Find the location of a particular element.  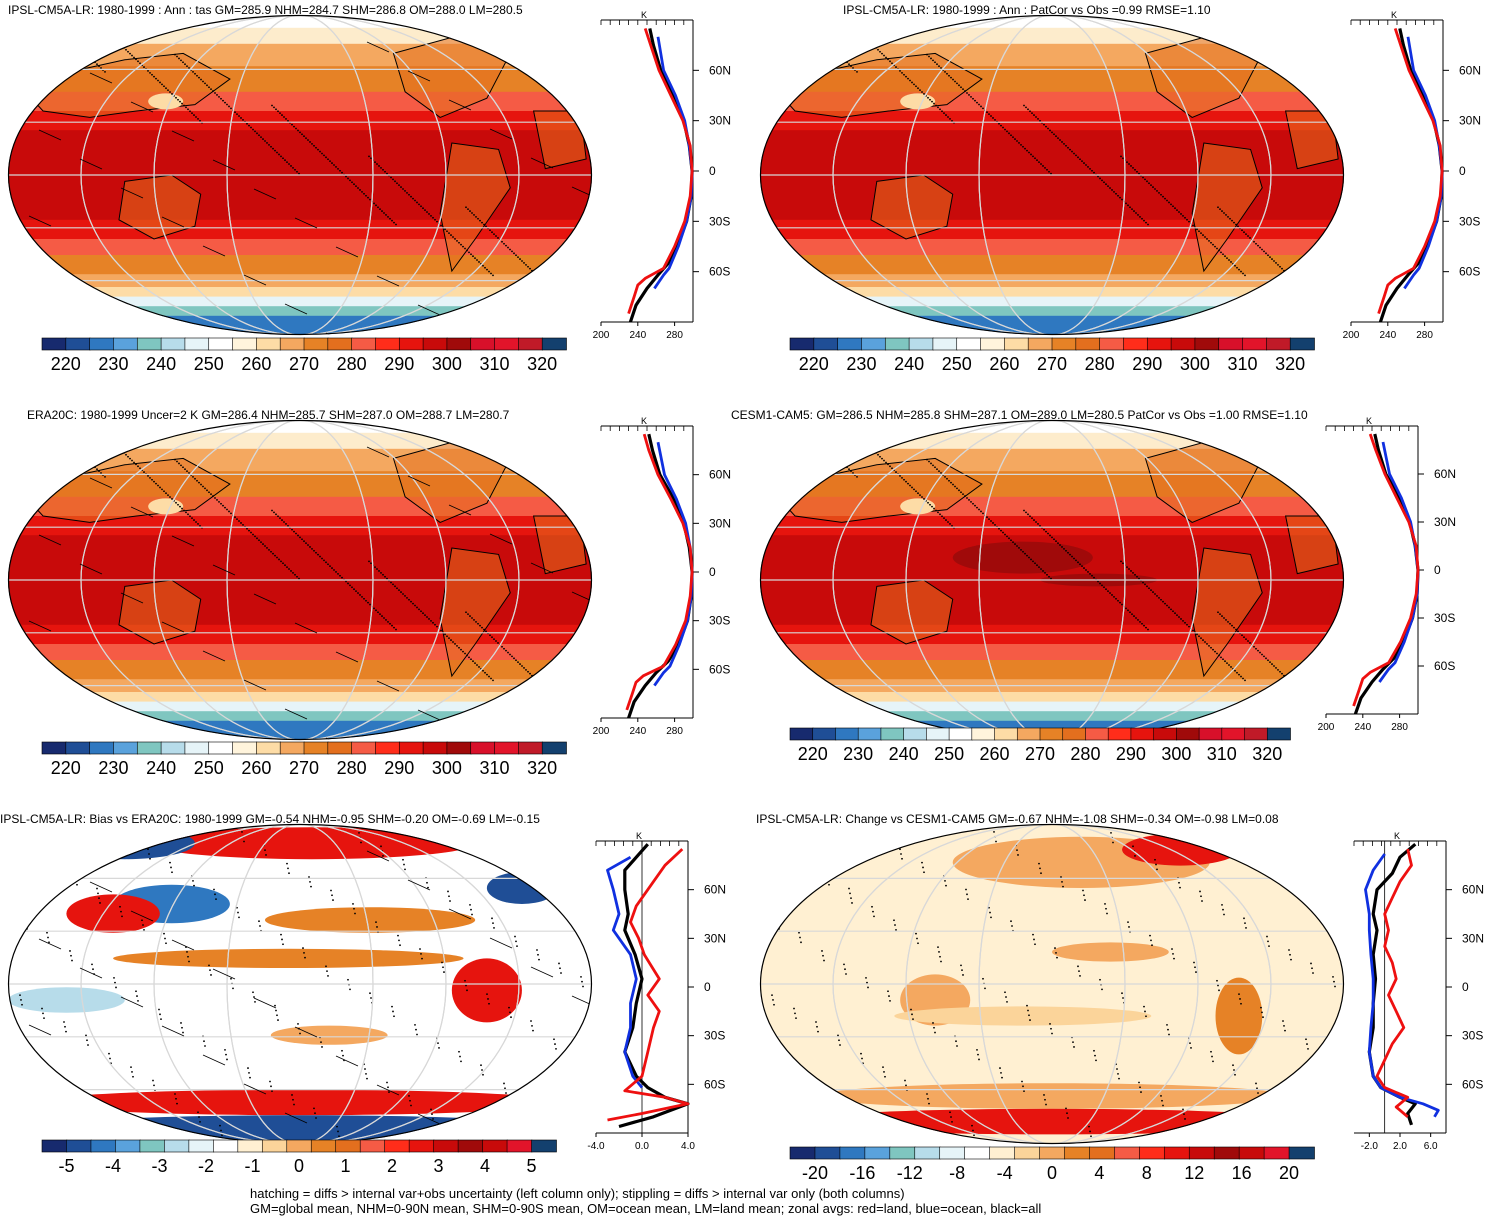

x-tick-label: 240 is located at coordinates (637, 731).